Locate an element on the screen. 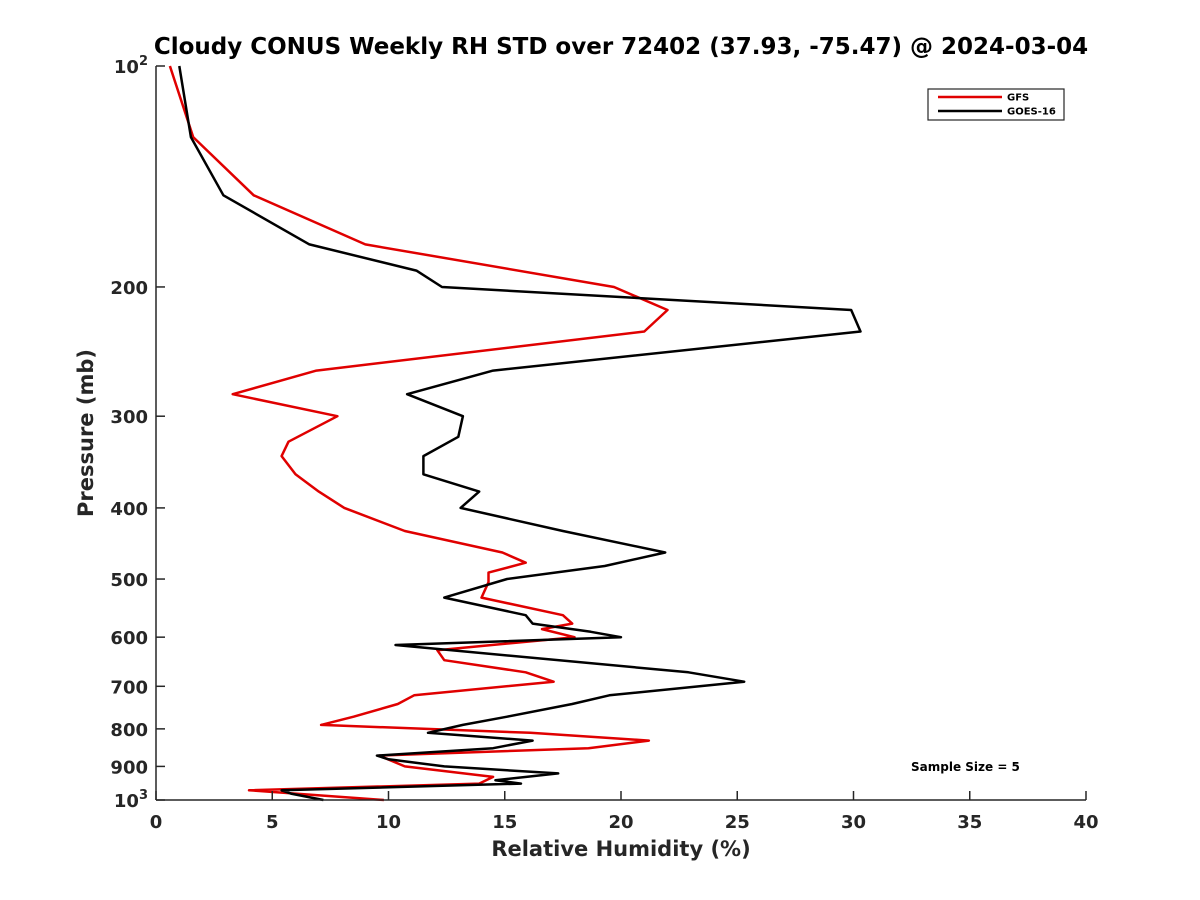 The height and width of the screenshot is (900, 1200). legend-box is located at coordinates (996, 104).